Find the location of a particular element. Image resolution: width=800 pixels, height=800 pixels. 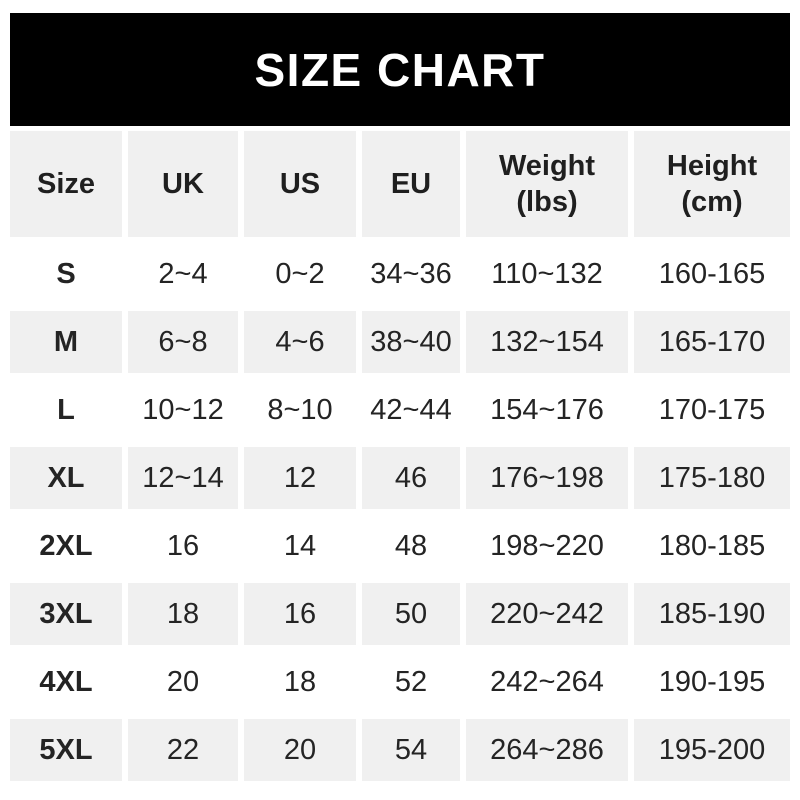

size-label-cell: L is located at coordinates (66, 409).